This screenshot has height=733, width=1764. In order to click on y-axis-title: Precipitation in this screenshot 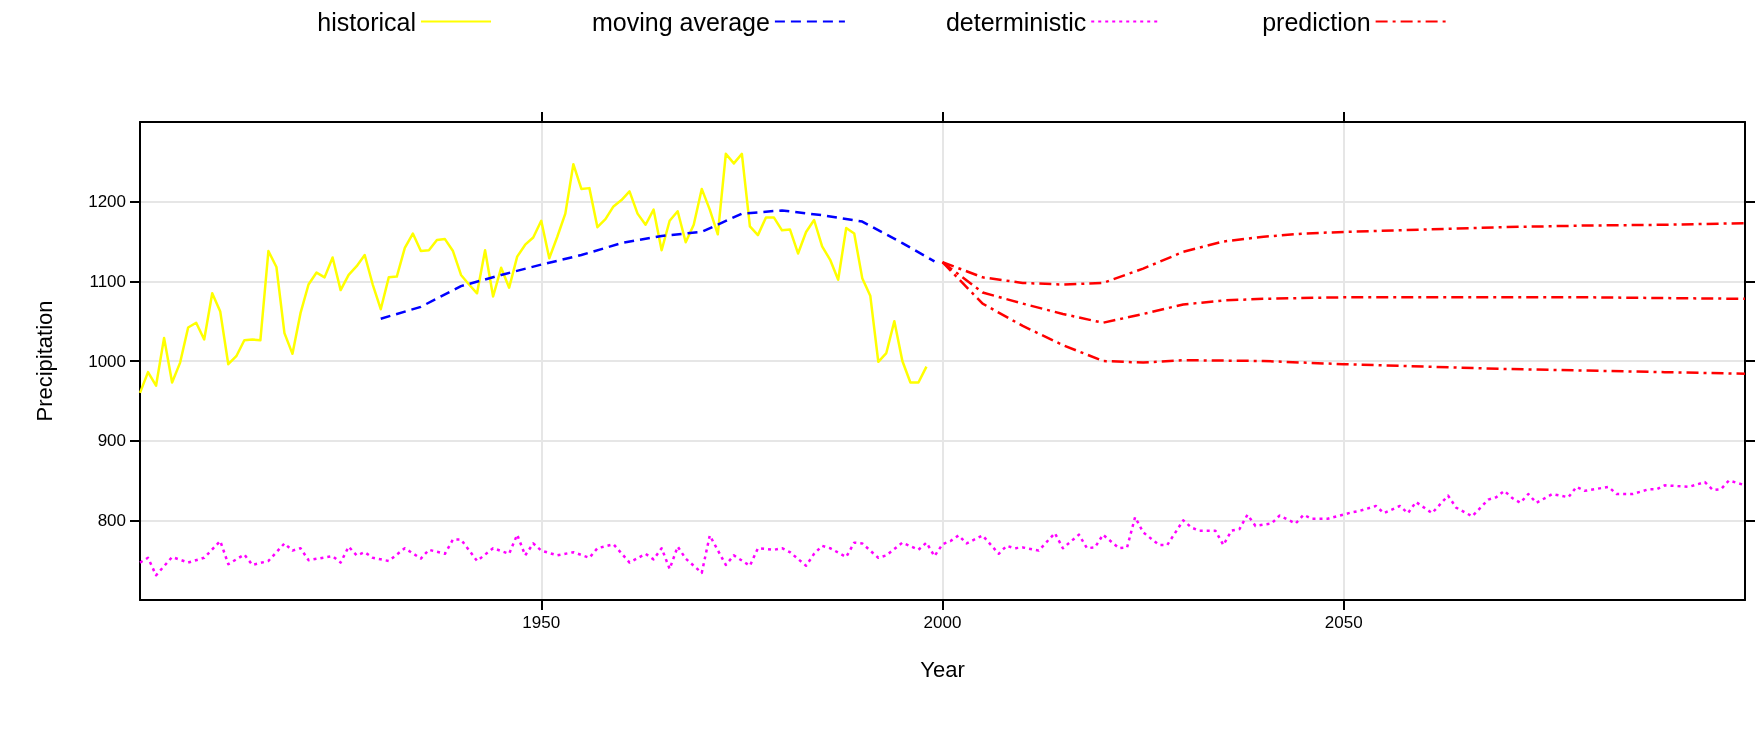, I will do `click(44, 361)`.